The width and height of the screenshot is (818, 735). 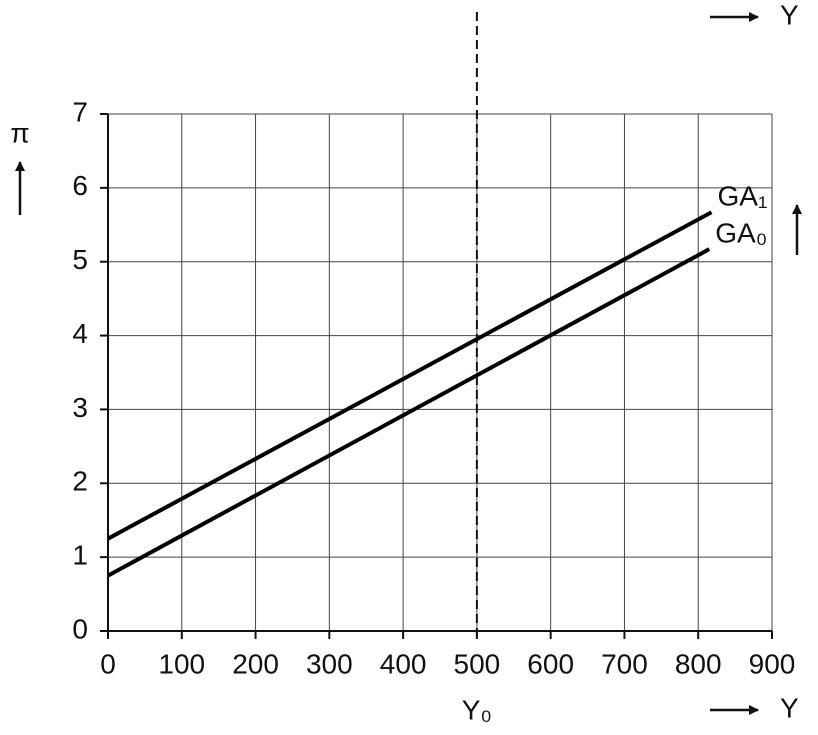 I want to click on y-axis-label: π, so click(x=19, y=132).